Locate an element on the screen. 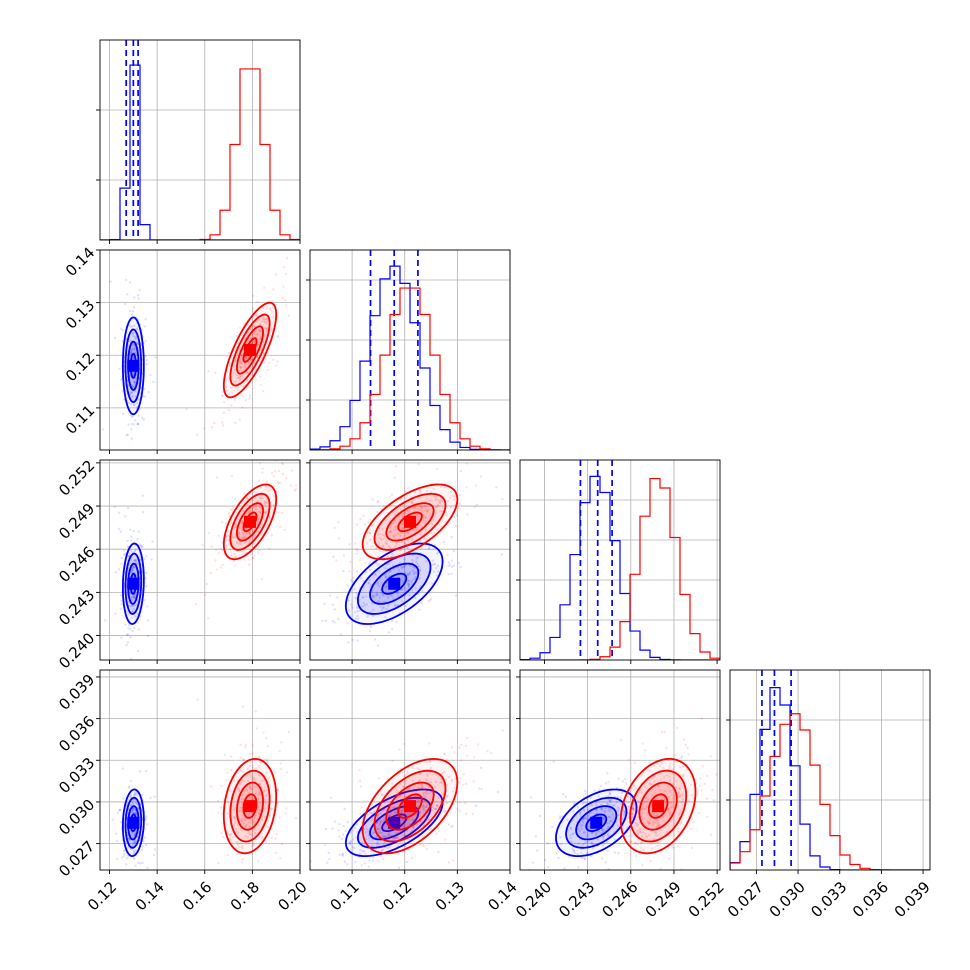 This screenshot has width=970, height=970. y-tick-label: 0.036 is located at coordinates (76, 733).